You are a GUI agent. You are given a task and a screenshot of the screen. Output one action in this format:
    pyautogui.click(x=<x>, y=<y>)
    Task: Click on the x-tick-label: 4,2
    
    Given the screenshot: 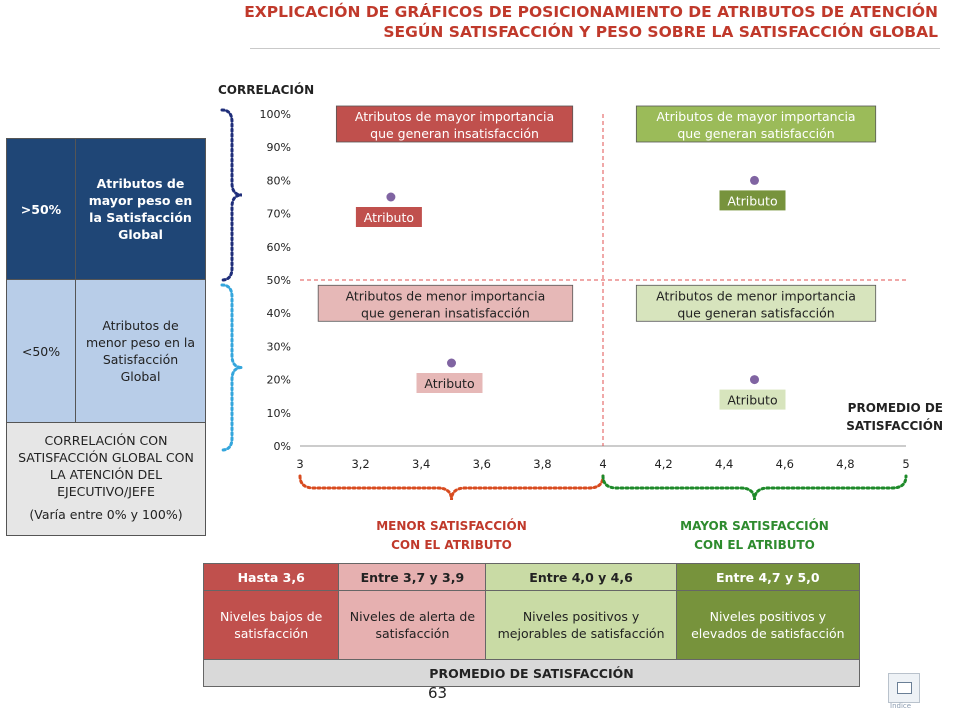 What is the action you would take?
    pyautogui.click(x=663, y=464)
    